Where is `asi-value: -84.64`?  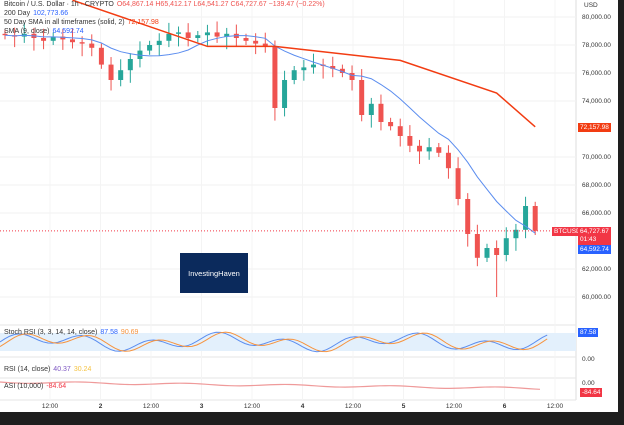 asi-value: -84.64 is located at coordinates (56, 386).